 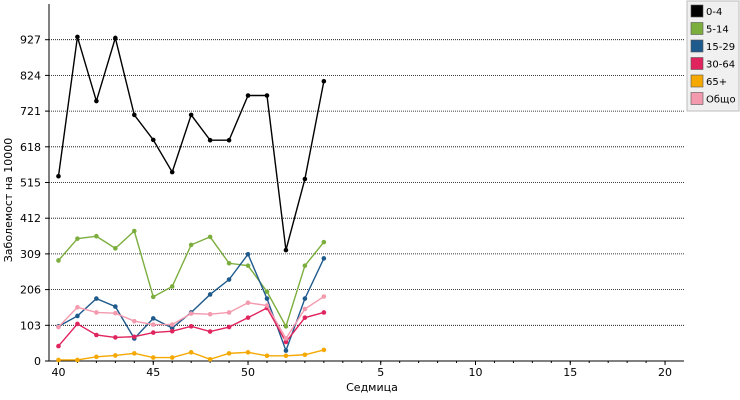 What do you see at coordinates (717, 30) in the screenshot?
I see `legend-label: 5-14` at bounding box center [717, 30].